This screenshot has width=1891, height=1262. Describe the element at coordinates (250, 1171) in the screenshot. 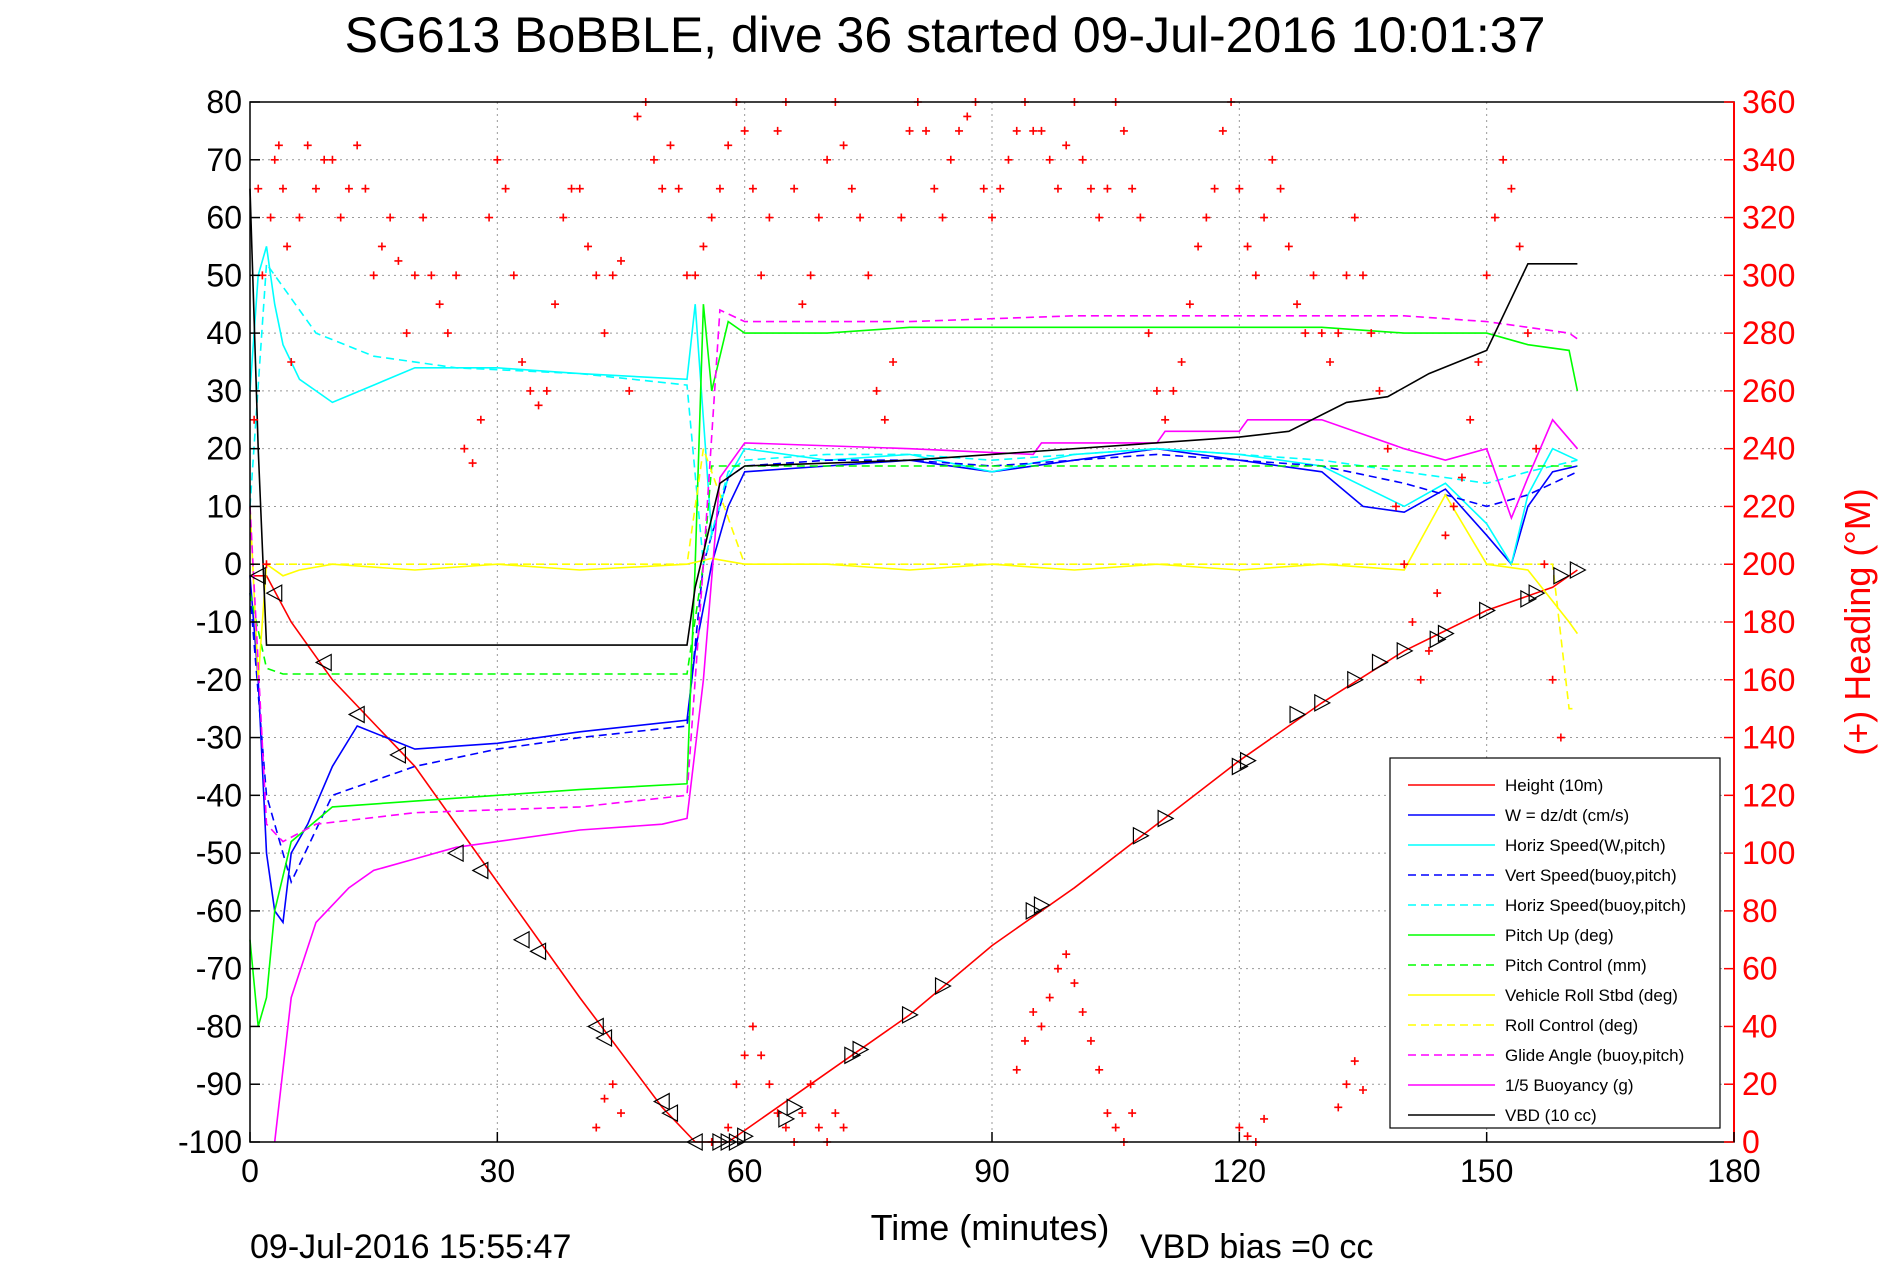

I see `x-tick-label: 0` at that location.